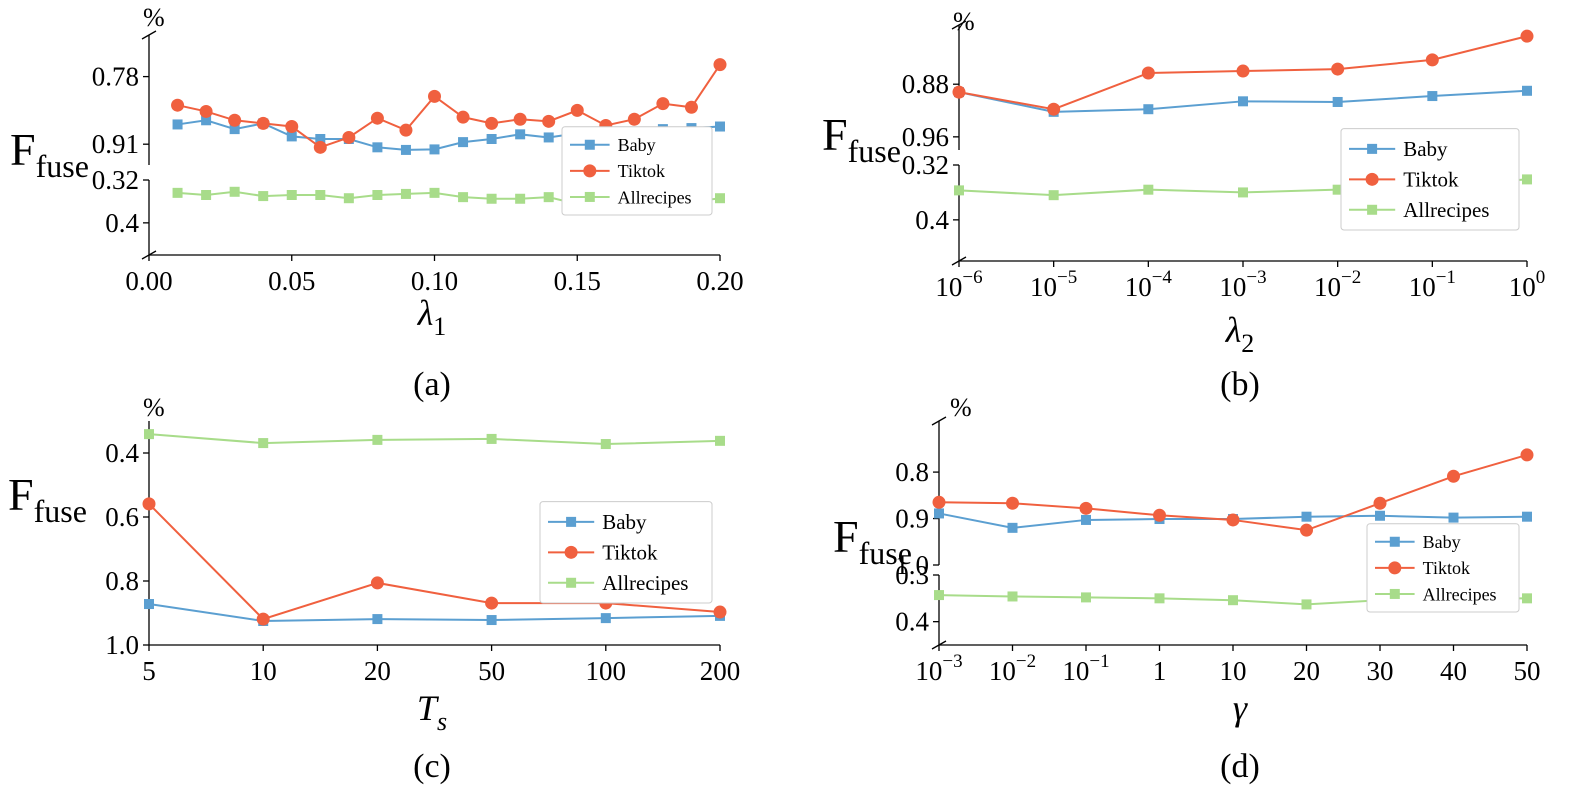  What do you see at coordinates (1453, 671) in the screenshot?
I see `x-tick-label: 40` at bounding box center [1453, 671].